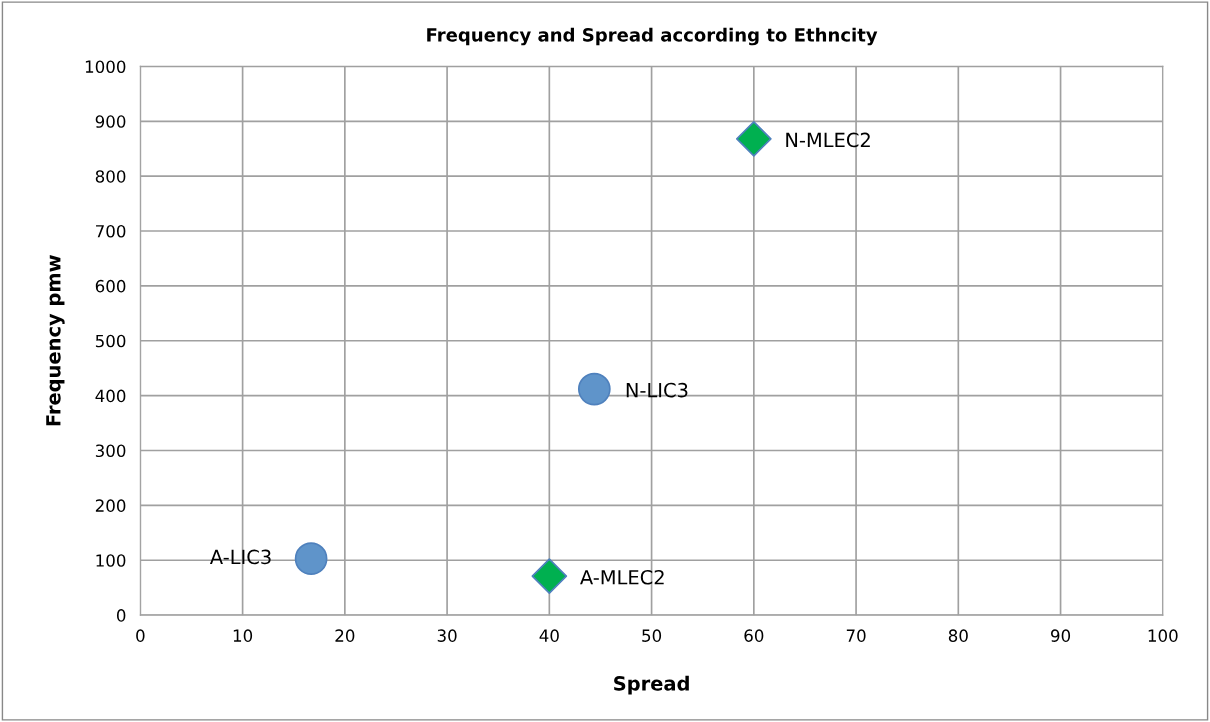  Describe the element at coordinates (549, 635) in the screenshot. I see `x-tick-label: 40` at that location.